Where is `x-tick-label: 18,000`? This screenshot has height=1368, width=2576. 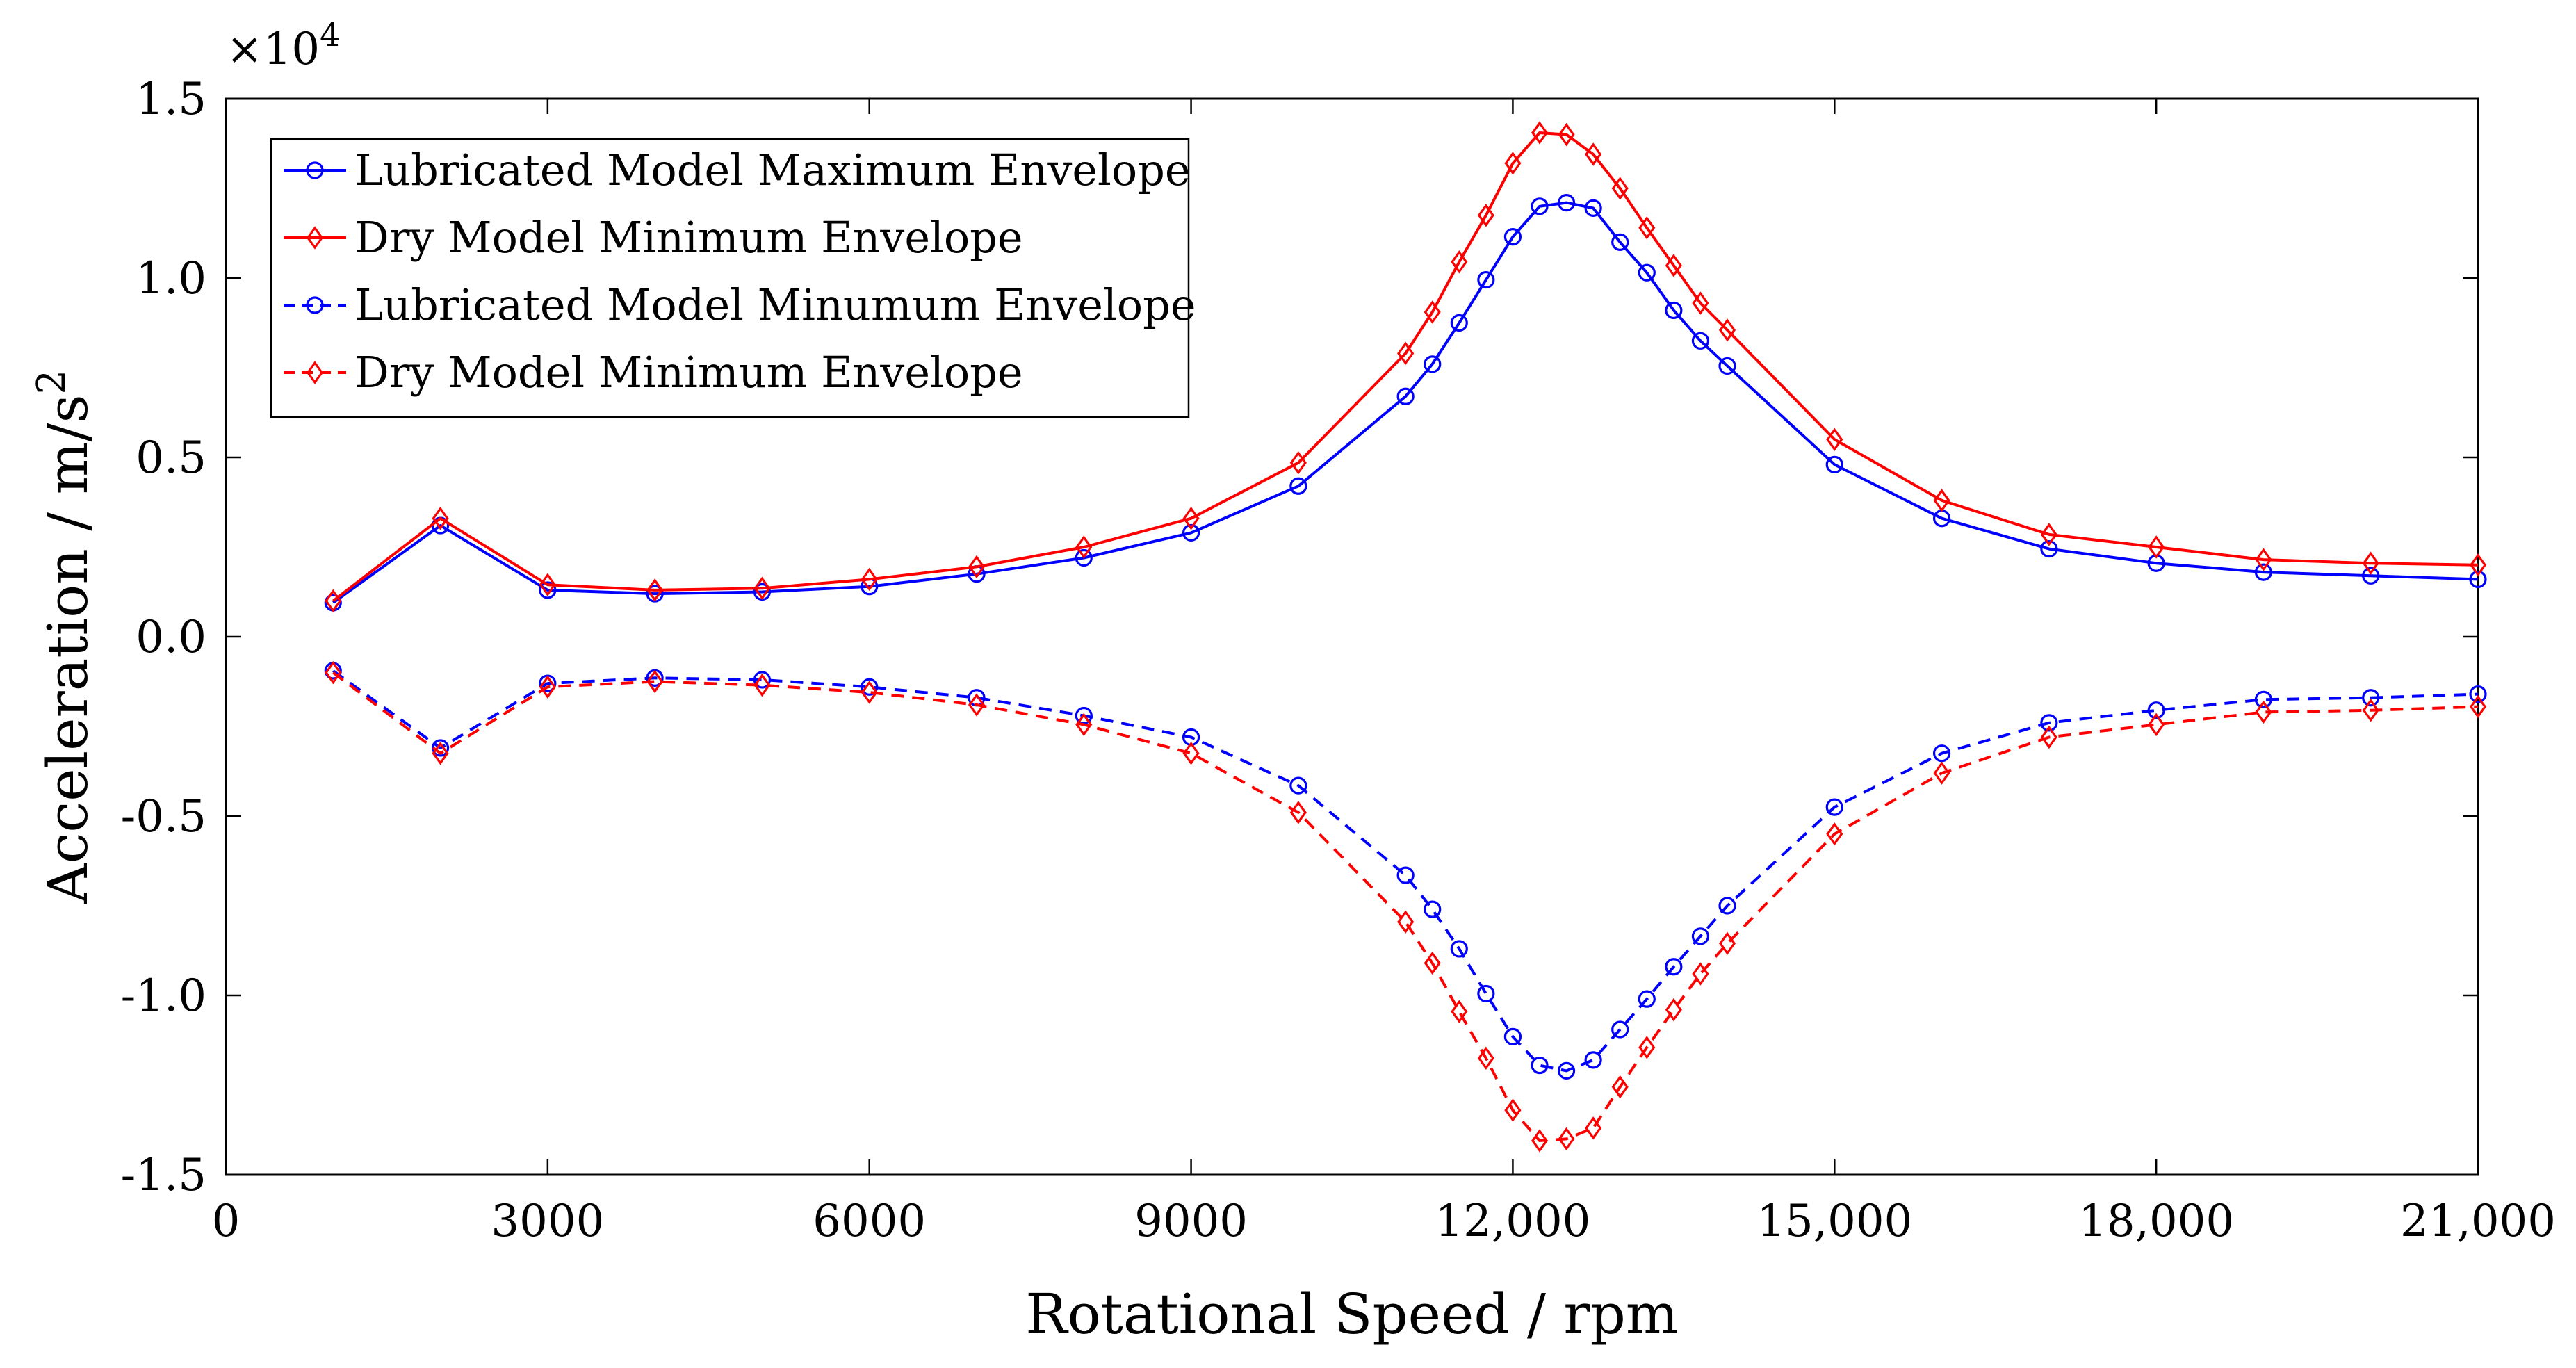 x-tick-label: 18,000 is located at coordinates (2156, 1221).